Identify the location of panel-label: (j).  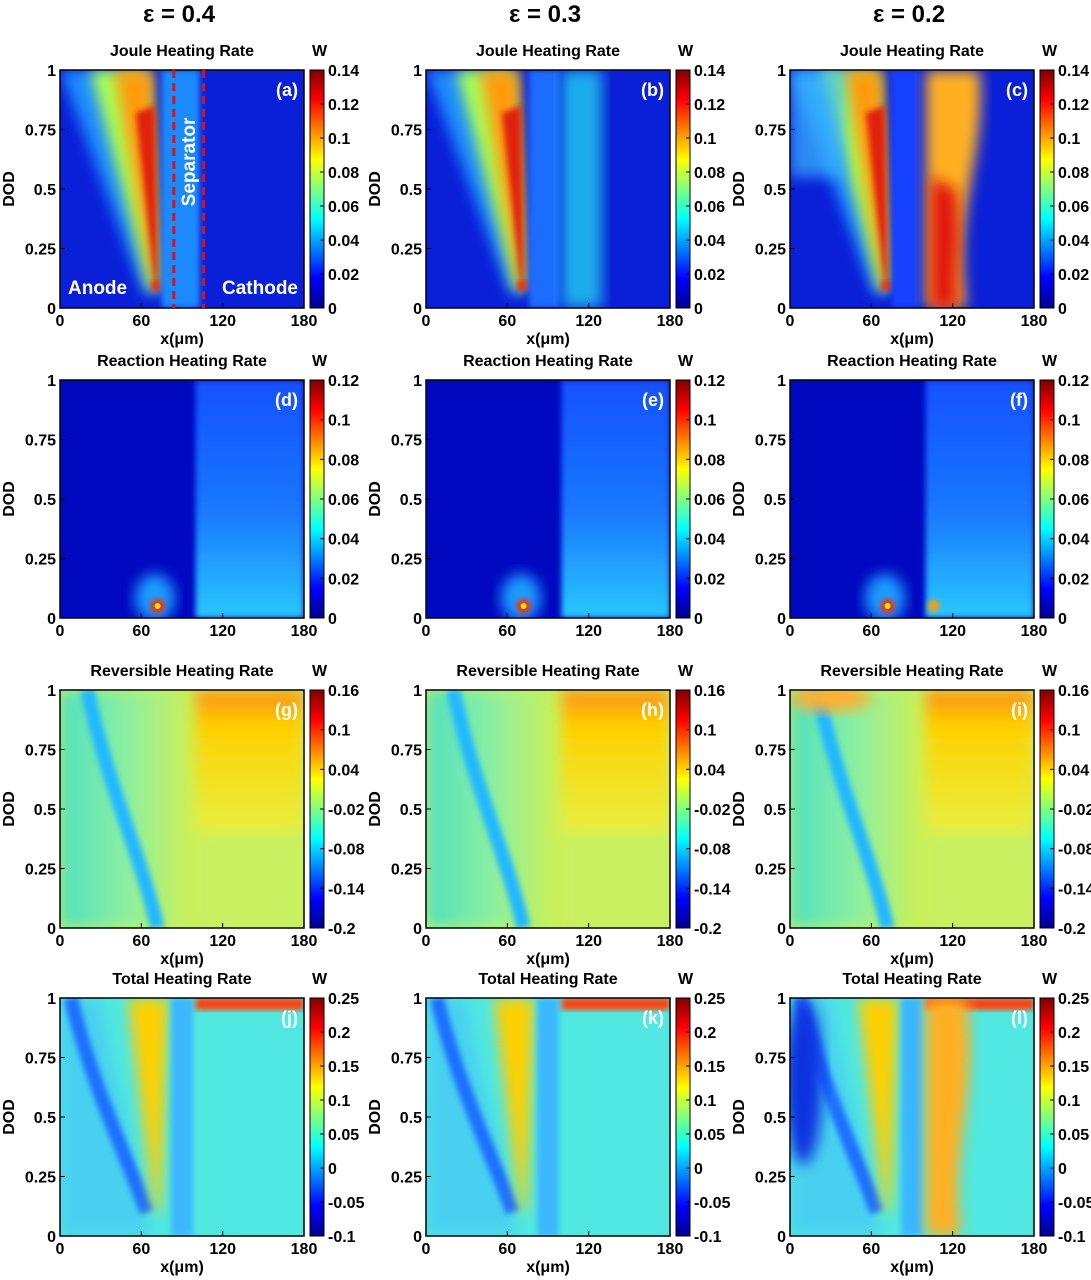
(289, 1018).